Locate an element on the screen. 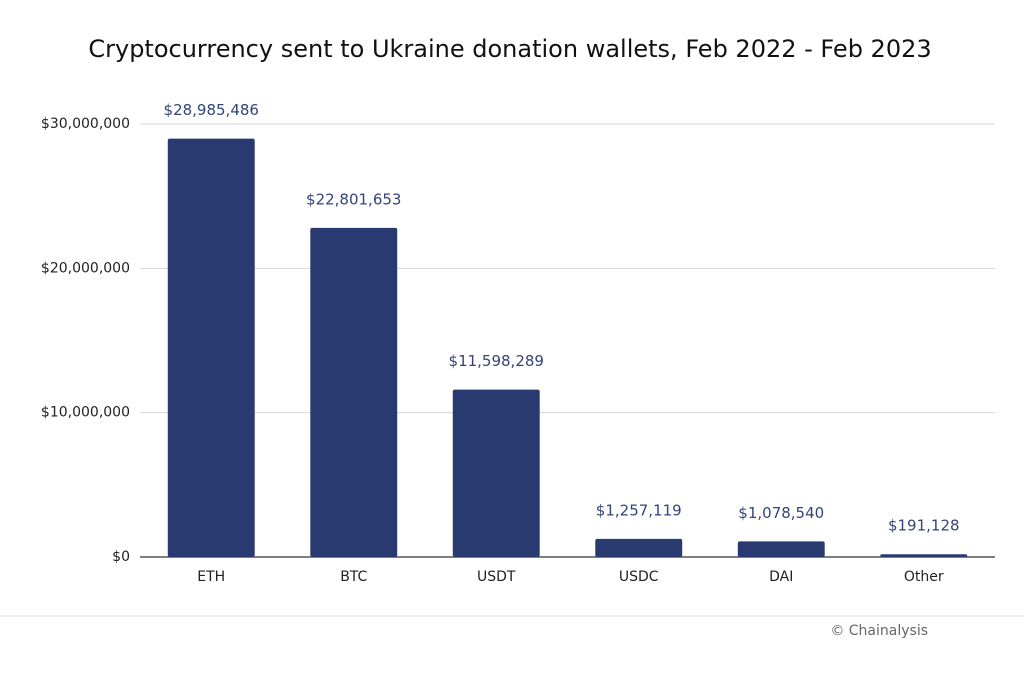 This screenshot has width=1024, height=682. value-label: $11,598,289 is located at coordinates (496, 361).